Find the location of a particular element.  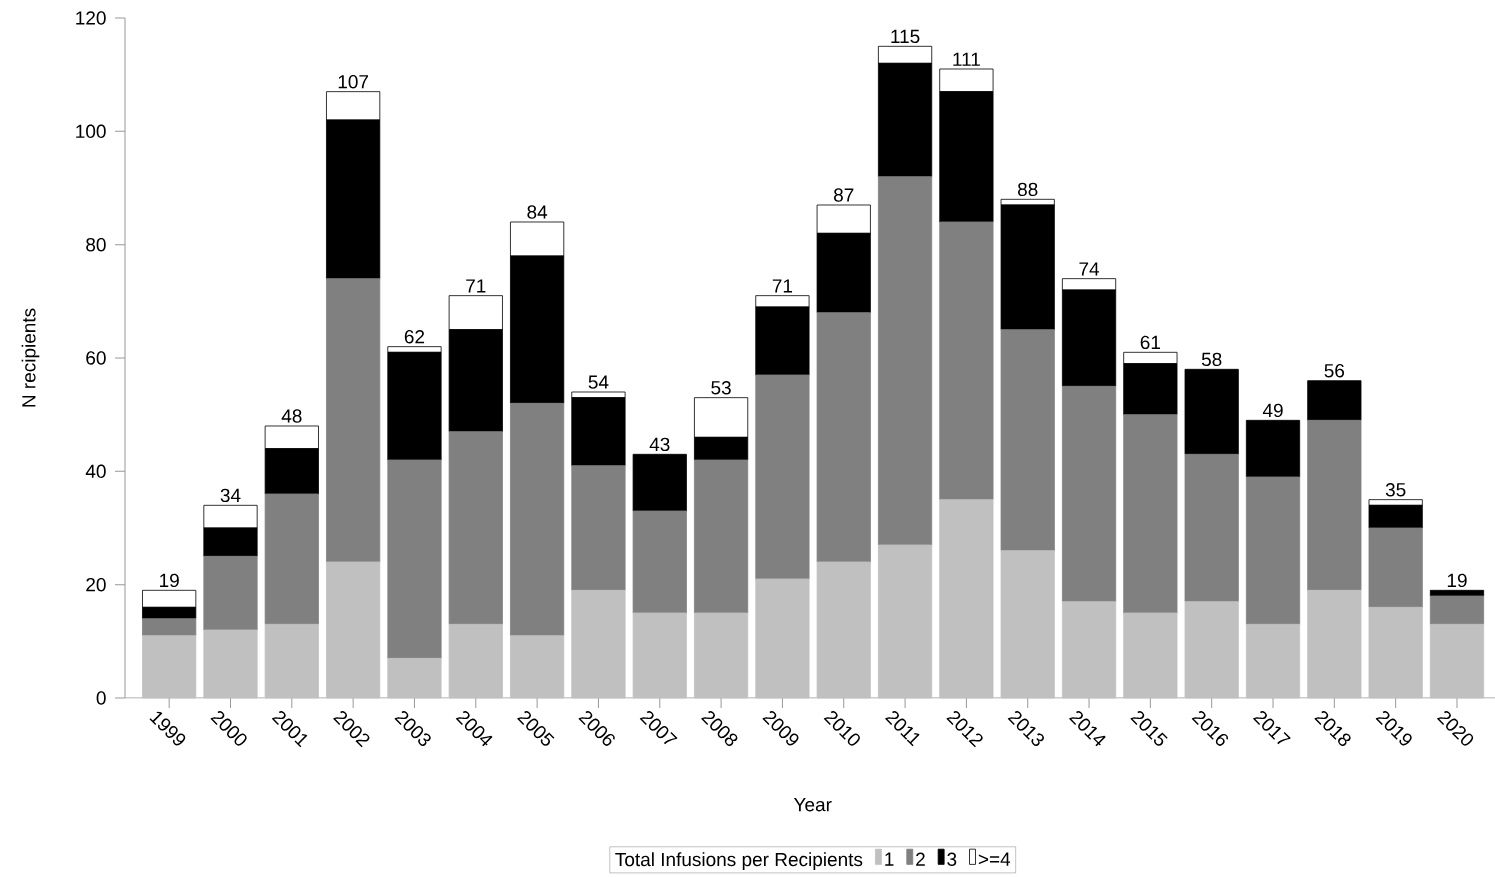

total-label: 74 is located at coordinates (1089, 269).